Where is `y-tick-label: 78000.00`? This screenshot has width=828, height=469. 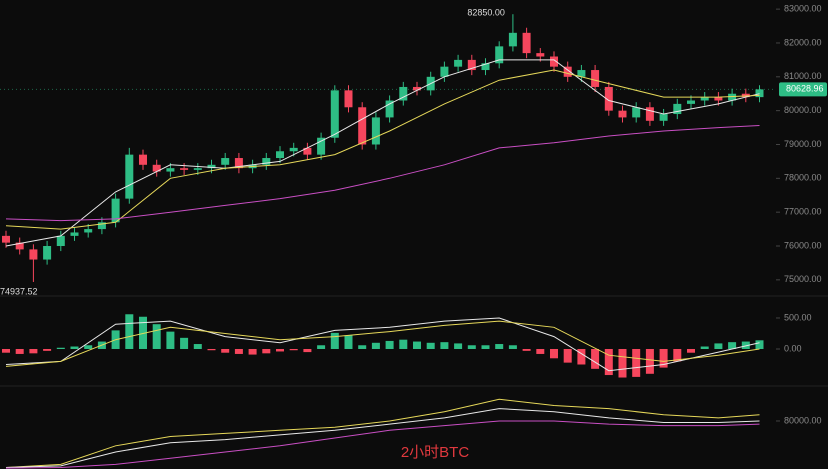 y-tick-label: 78000.00 is located at coordinates (803, 178).